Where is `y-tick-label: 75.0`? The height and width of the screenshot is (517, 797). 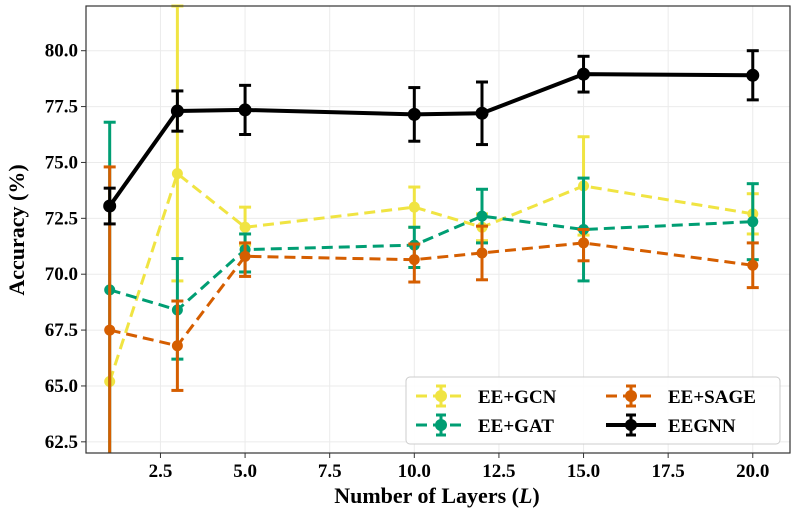 y-tick-label: 75.0 is located at coordinates (61, 162).